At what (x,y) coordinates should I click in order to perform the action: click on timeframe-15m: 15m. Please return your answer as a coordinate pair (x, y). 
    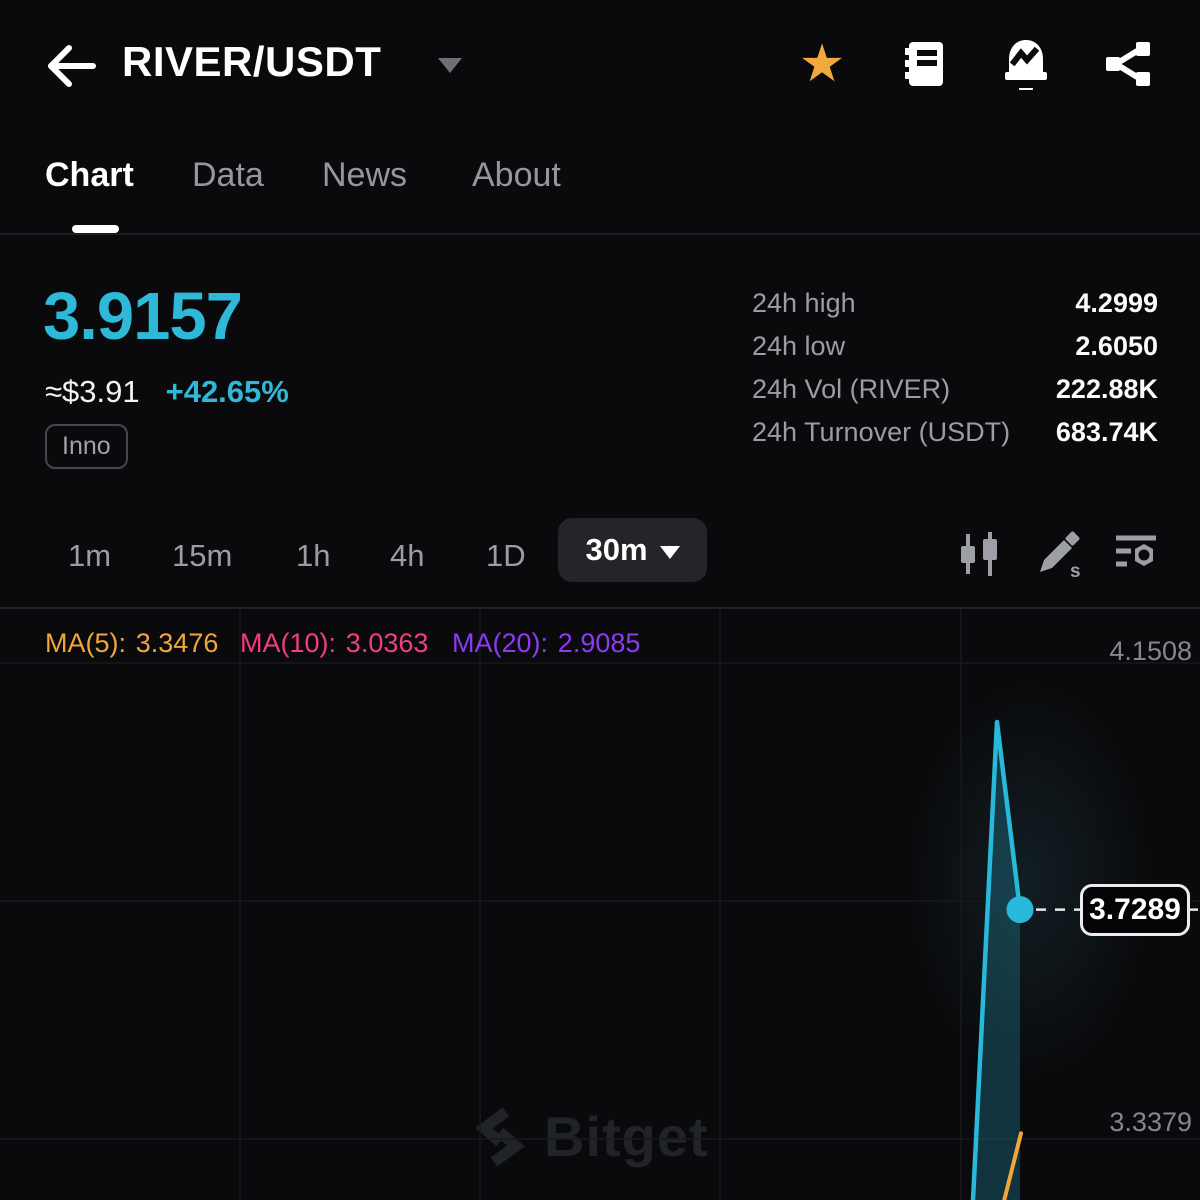
    Looking at the image, I should click on (202, 555).